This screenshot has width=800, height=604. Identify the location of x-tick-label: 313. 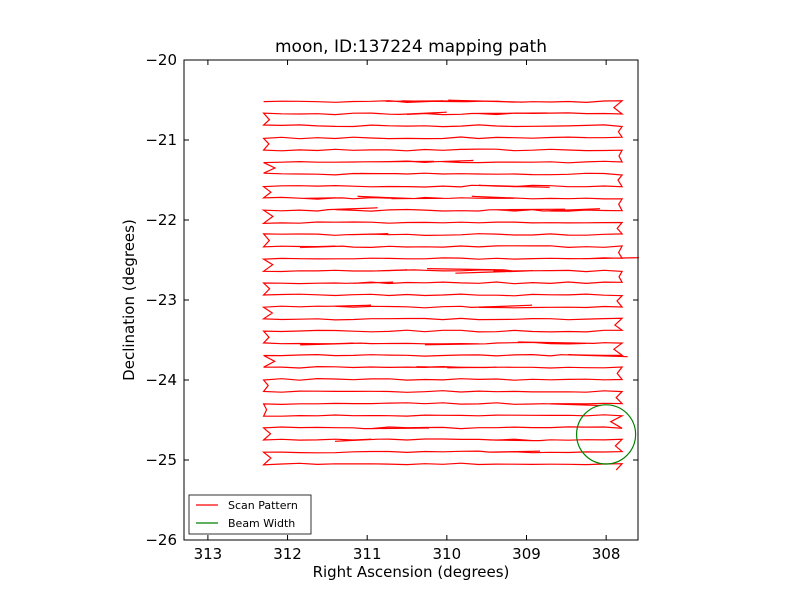
(208, 554).